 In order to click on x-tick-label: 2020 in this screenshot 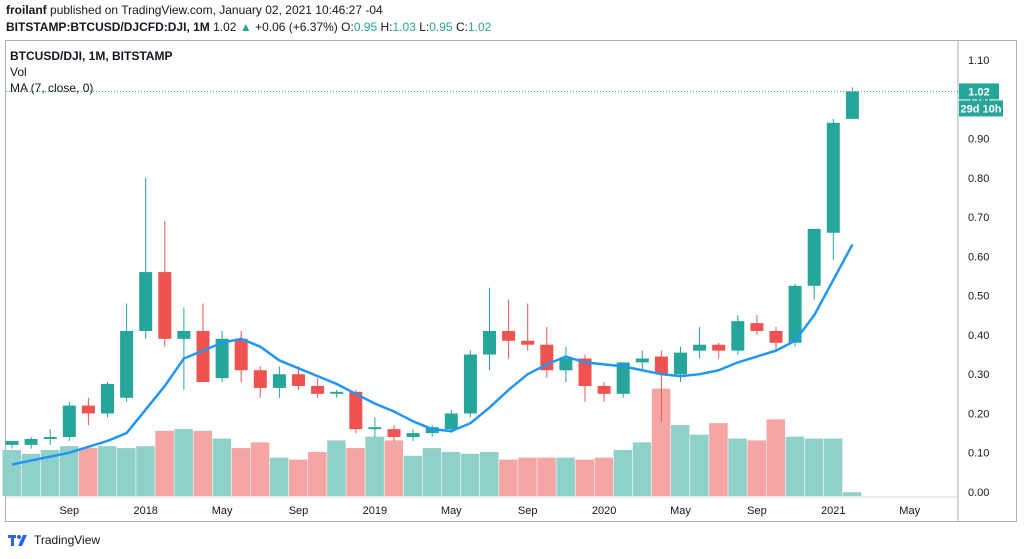, I will do `click(604, 511)`.